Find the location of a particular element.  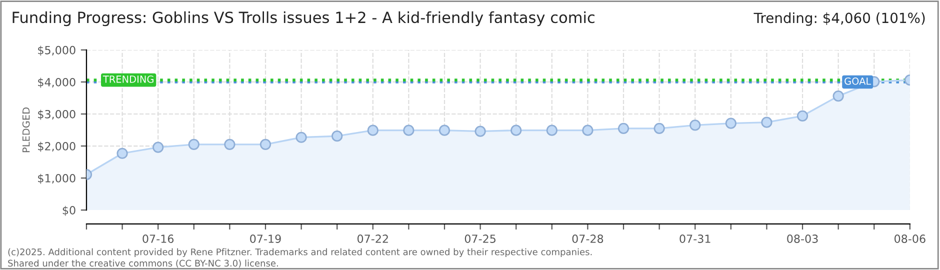

x-tick-label: 07-16 is located at coordinates (158, 238).